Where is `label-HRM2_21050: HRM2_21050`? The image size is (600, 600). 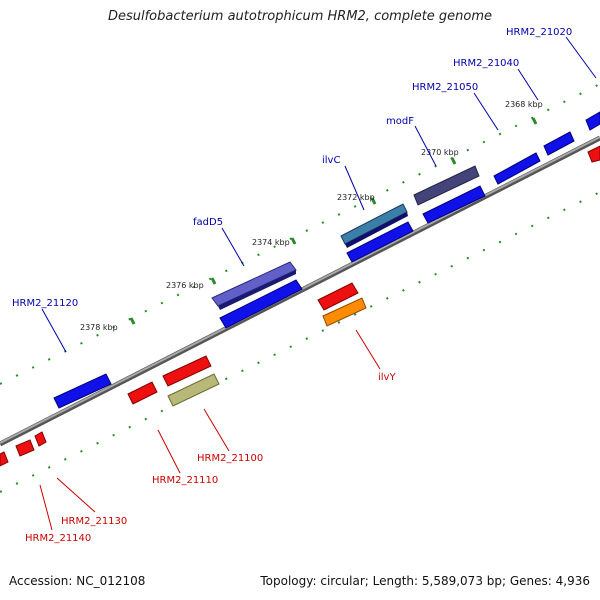 label-HRM2_21050: HRM2_21050 is located at coordinates (445, 87).